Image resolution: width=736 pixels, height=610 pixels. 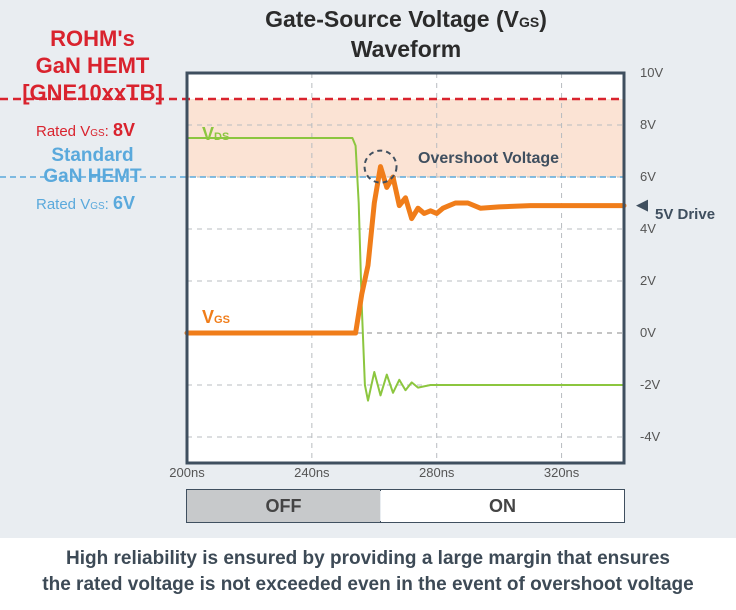 I want to click on y-tick-label: -2V, so click(x=650, y=384).